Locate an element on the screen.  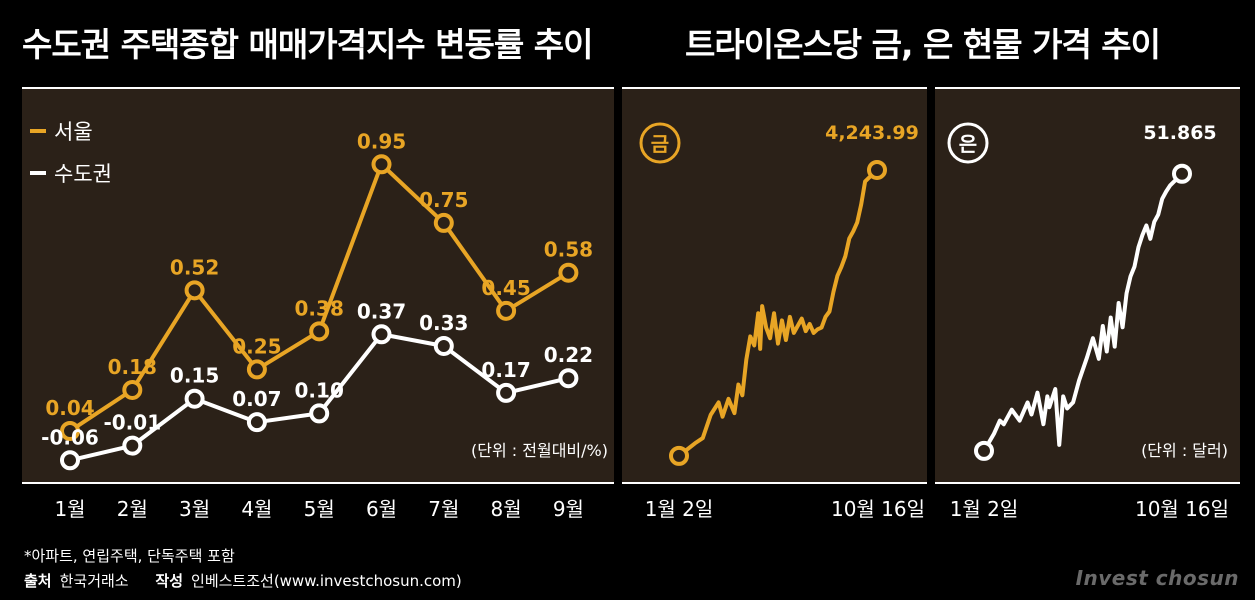
left-unit-label: (단위 : 전월대비/%) is located at coordinates (539, 450).